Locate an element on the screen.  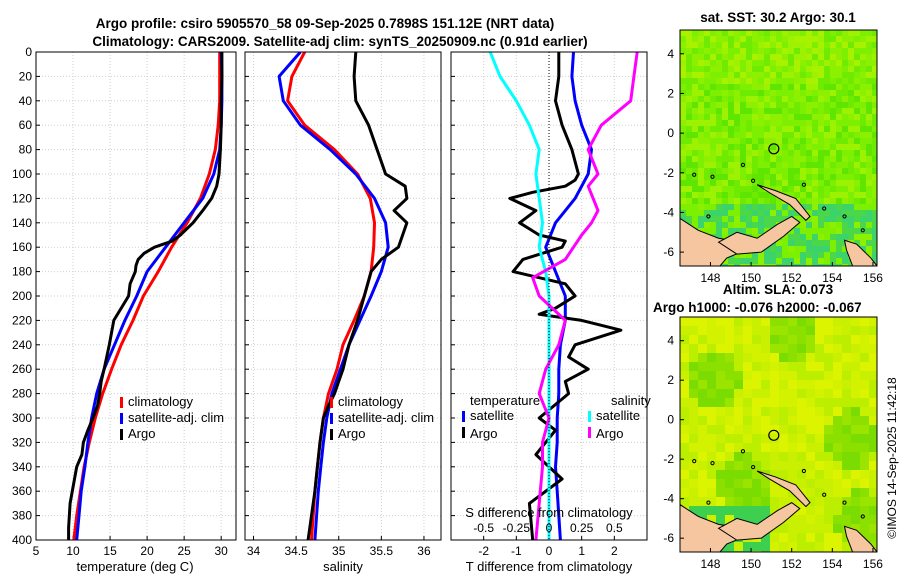
series-line-temperature-argo is located at coordinates (565, 296).